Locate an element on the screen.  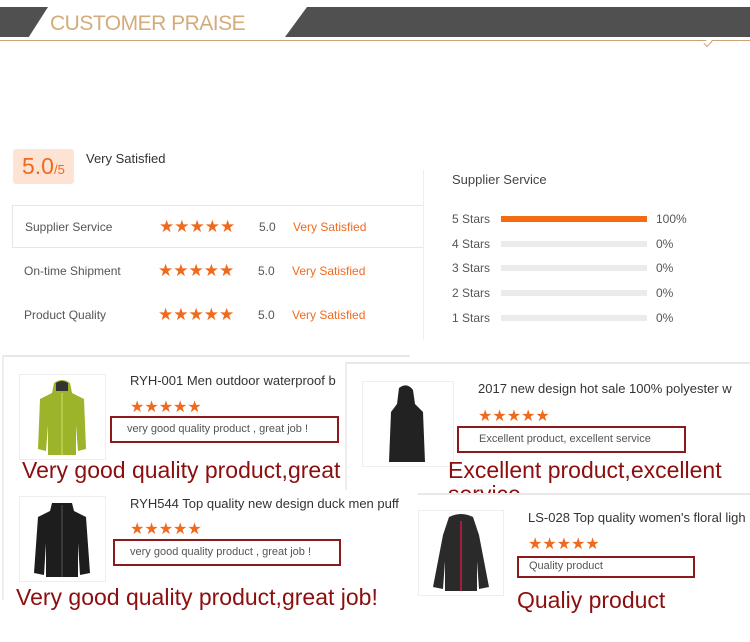
review-product-title: RYH-001 Men outdoor waterproof b is located at coordinates (233, 380).